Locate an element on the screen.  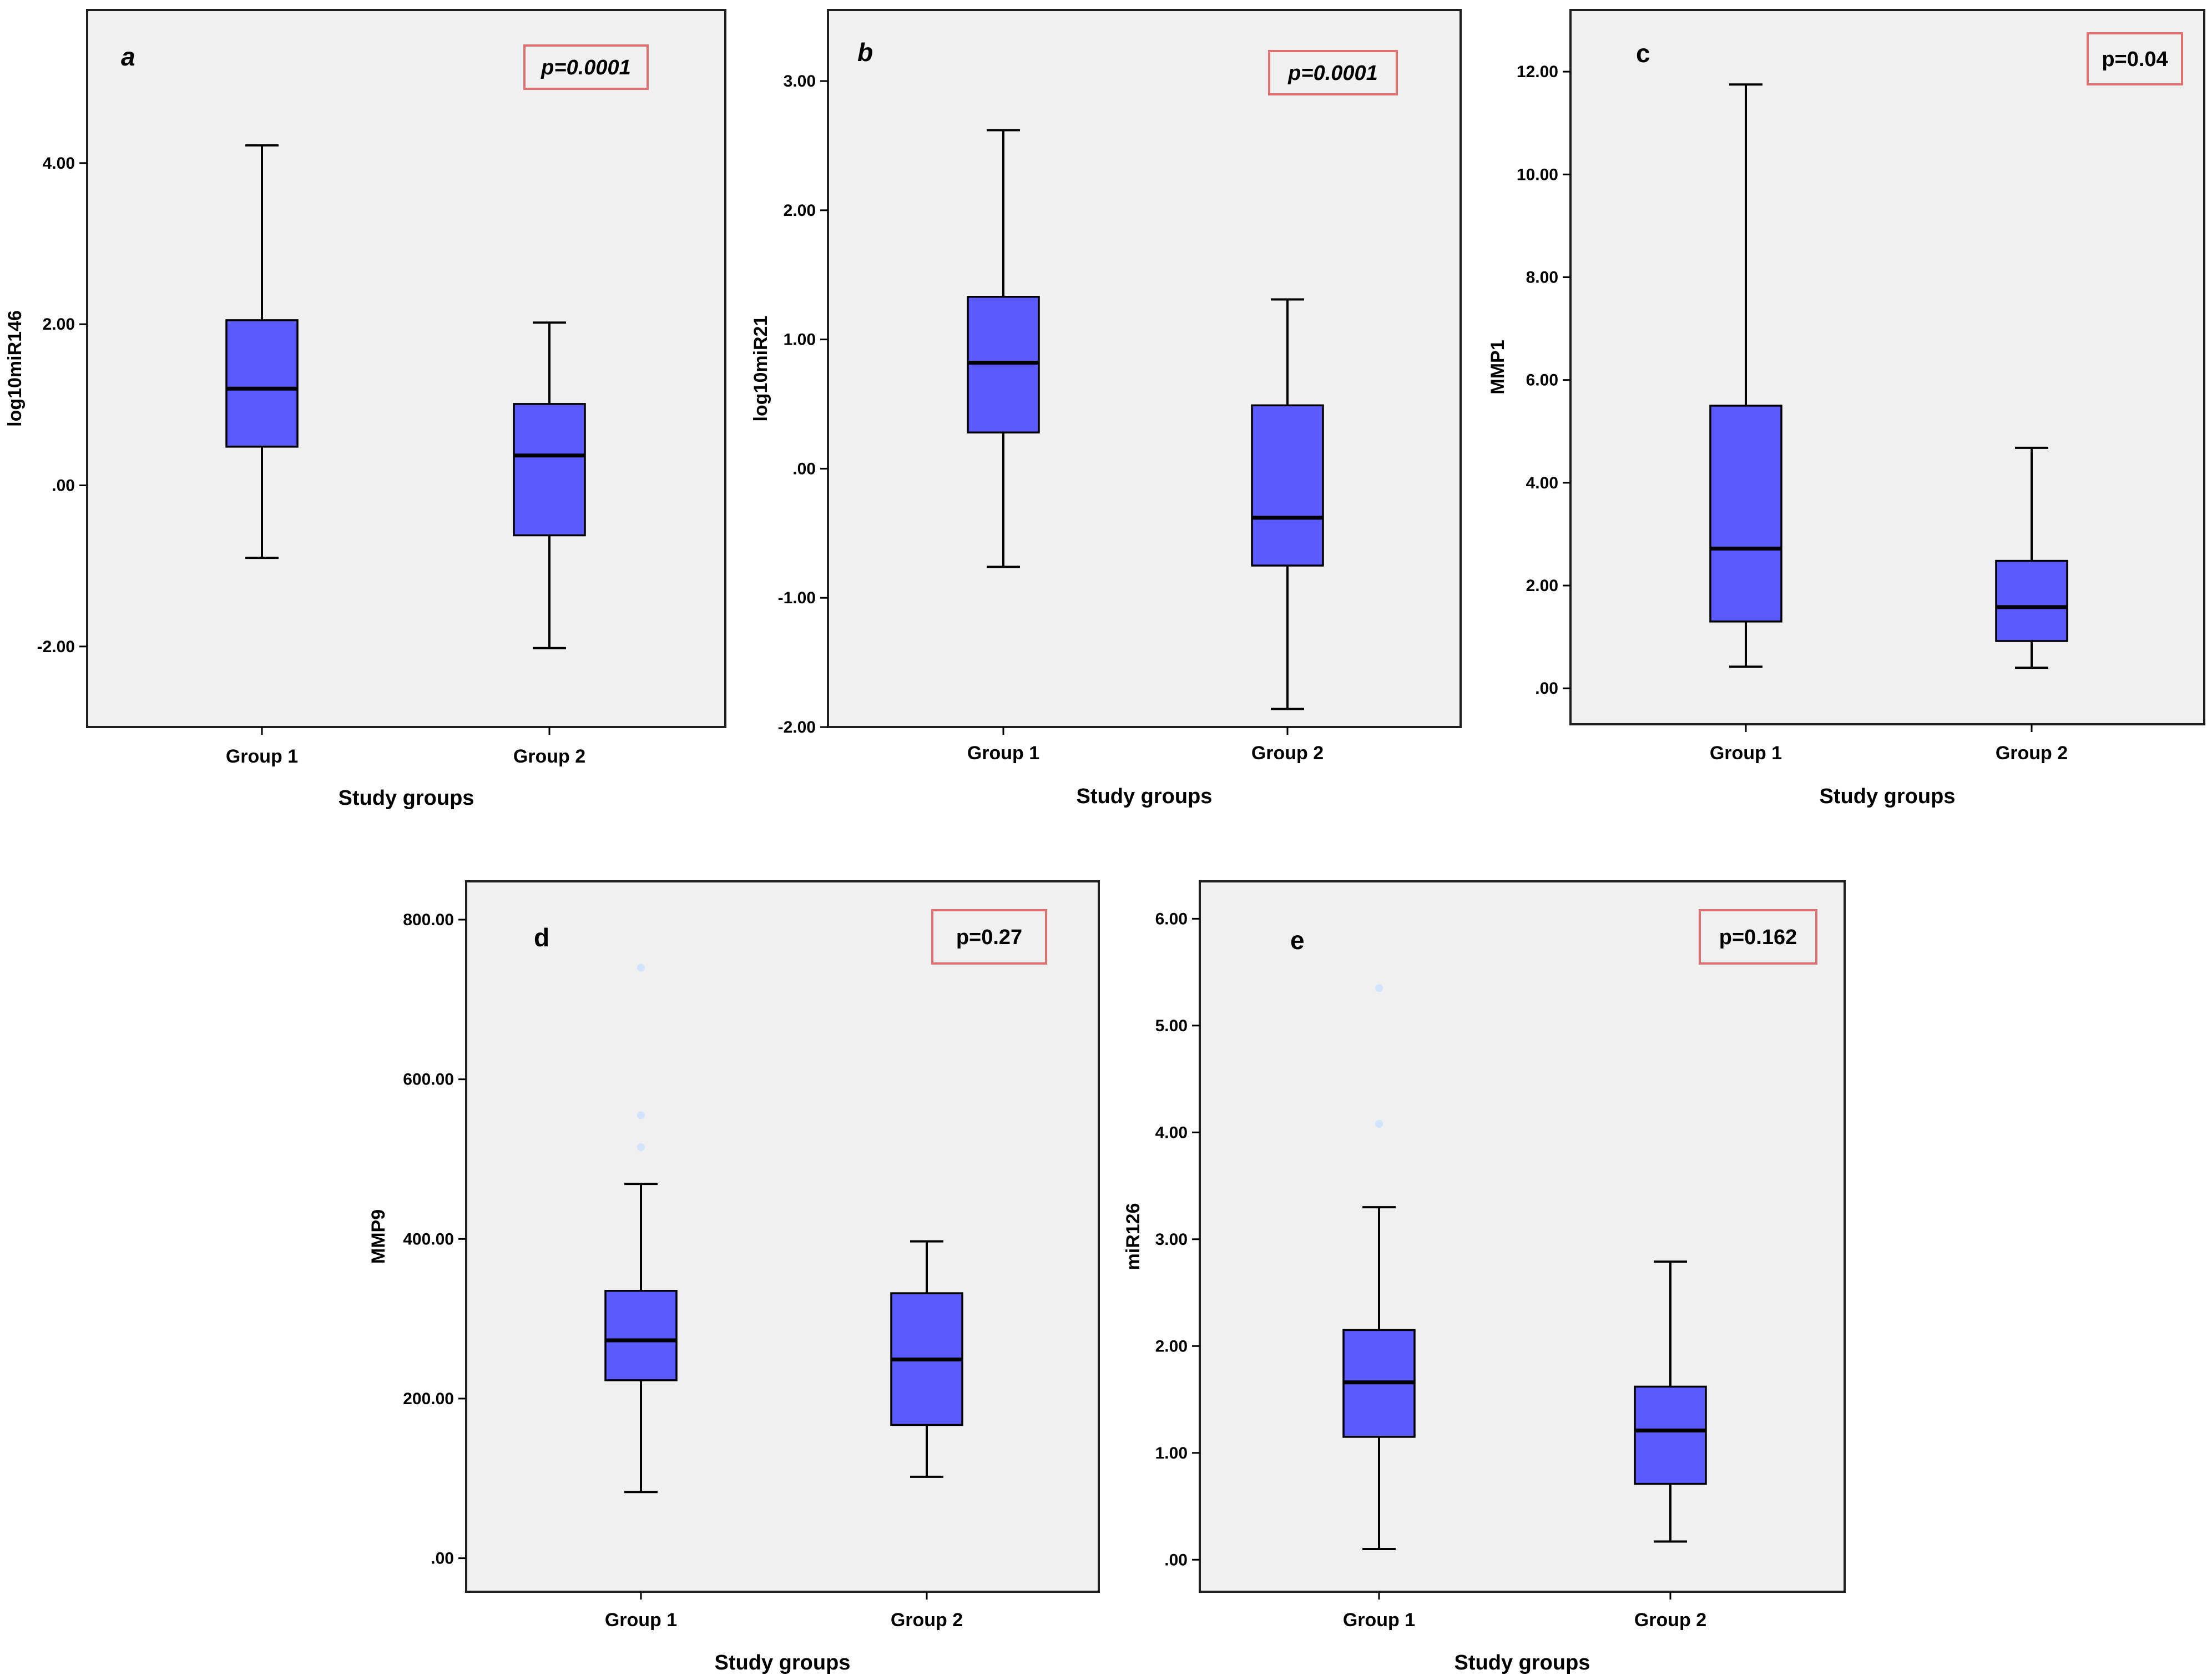
panel-letter: c is located at coordinates (1643, 53).